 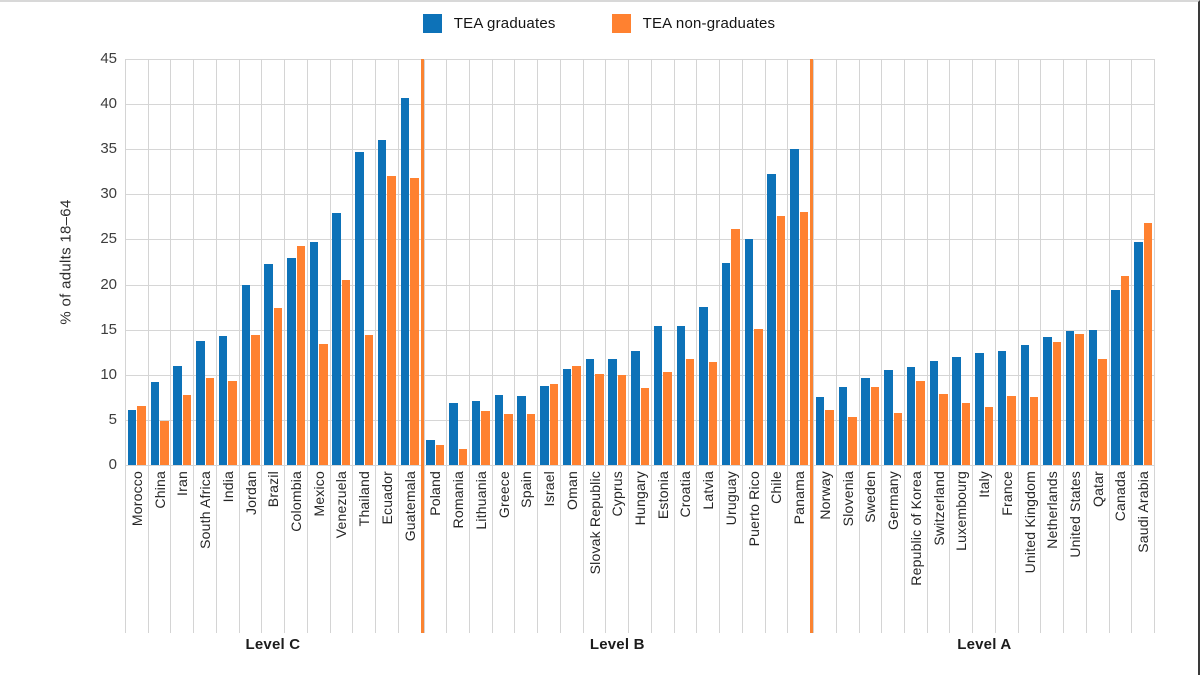 I want to click on country-slot: China, so click(x=159, y=346).